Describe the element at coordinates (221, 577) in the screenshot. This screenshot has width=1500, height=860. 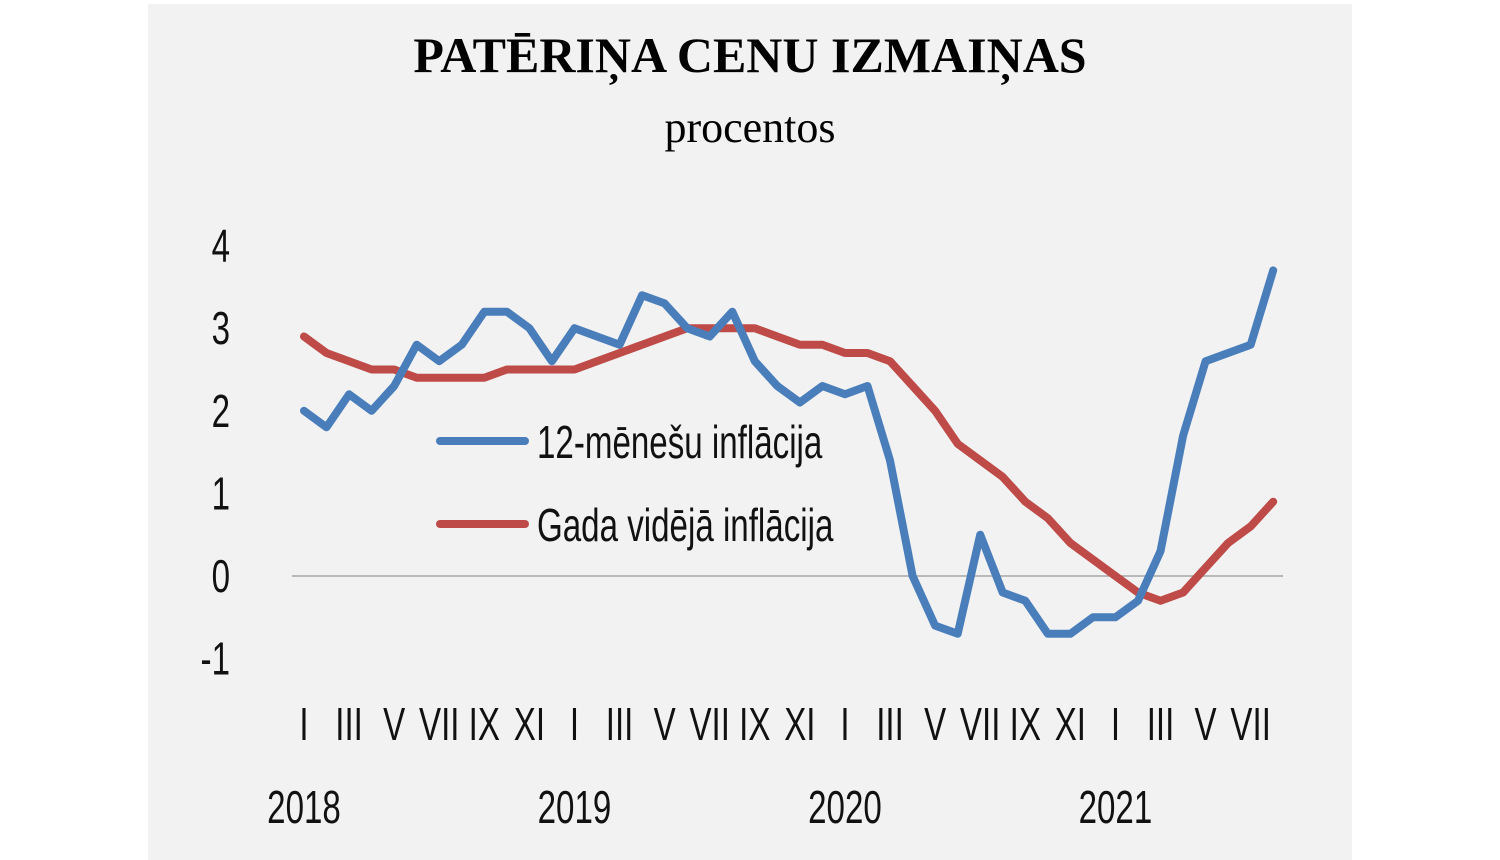
I see `y-tick-label: 0` at that location.